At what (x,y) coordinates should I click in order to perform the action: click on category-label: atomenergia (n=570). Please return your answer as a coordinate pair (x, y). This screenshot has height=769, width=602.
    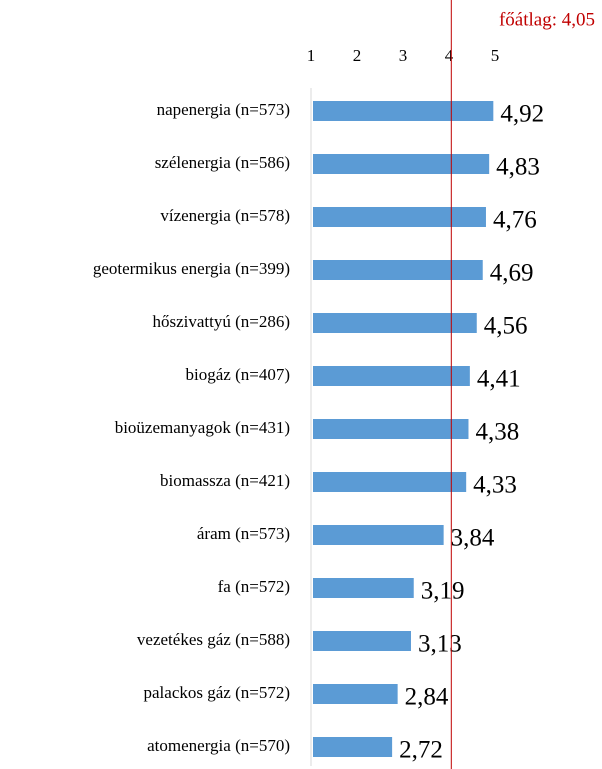
    Looking at the image, I should click on (218, 745).